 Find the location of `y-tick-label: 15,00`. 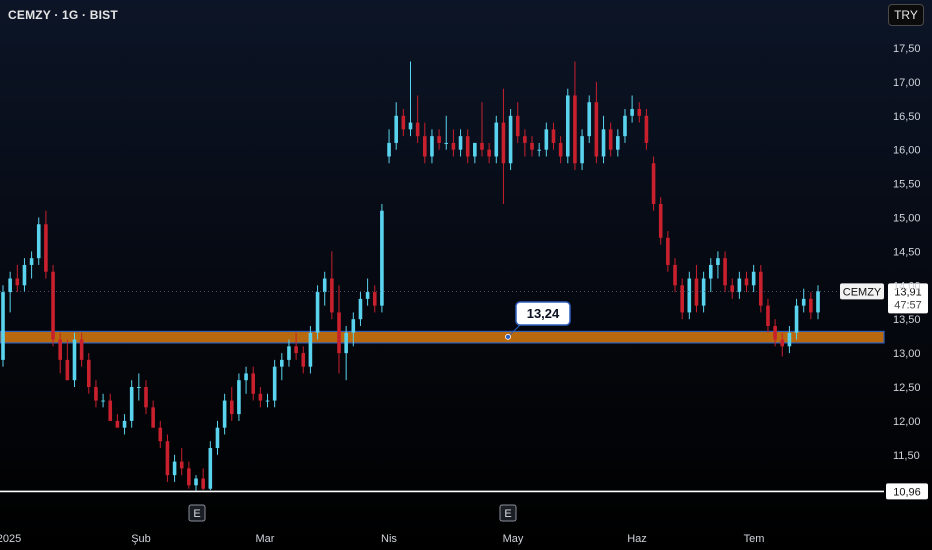

y-tick-label: 15,00 is located at coordinates (907, 219).